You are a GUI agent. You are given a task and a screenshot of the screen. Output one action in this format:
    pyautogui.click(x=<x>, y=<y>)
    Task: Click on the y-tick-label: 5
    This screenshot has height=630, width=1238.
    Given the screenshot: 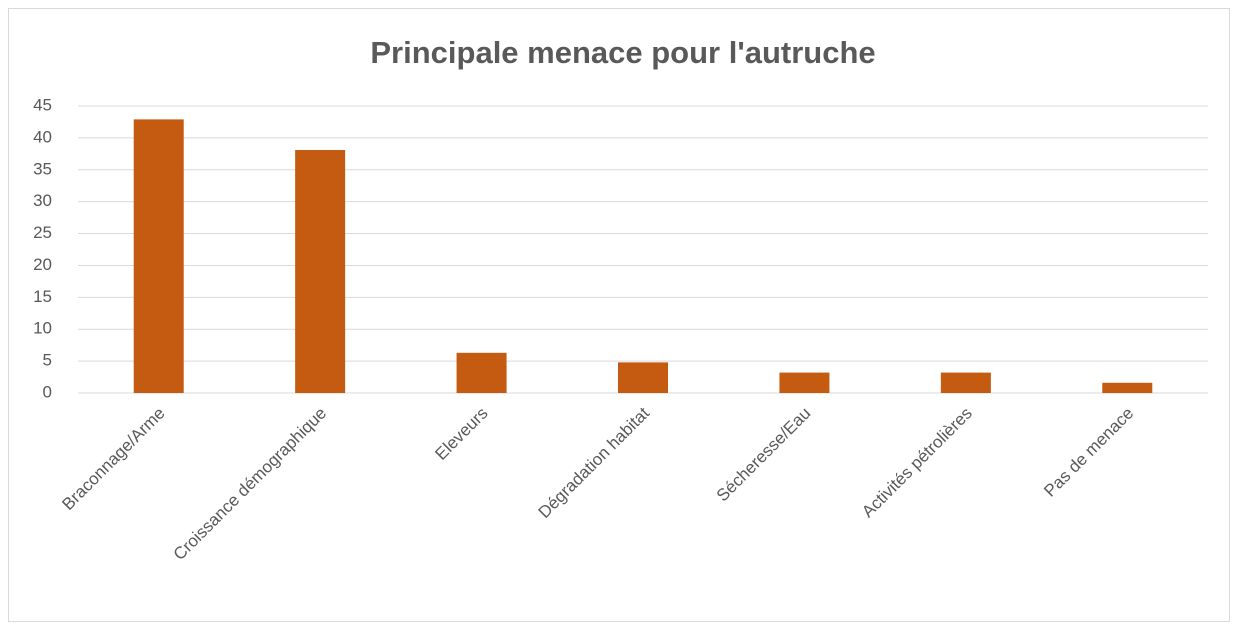 What is the action you would take?
    pyautogui.click(x=47, y=360)
    